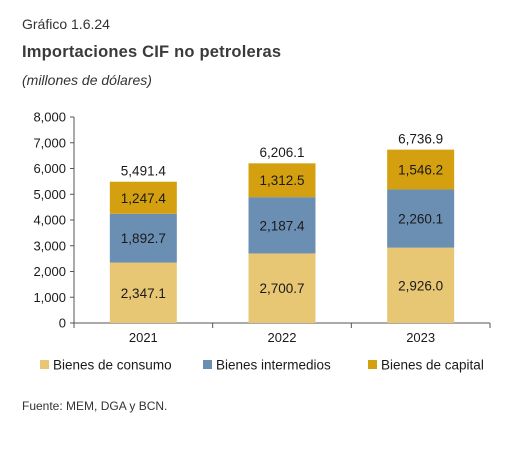 The height and width of the screenshot is (452, 510). I want to click on chart-number: Gráfico 1.6.24, so click(66, 24).